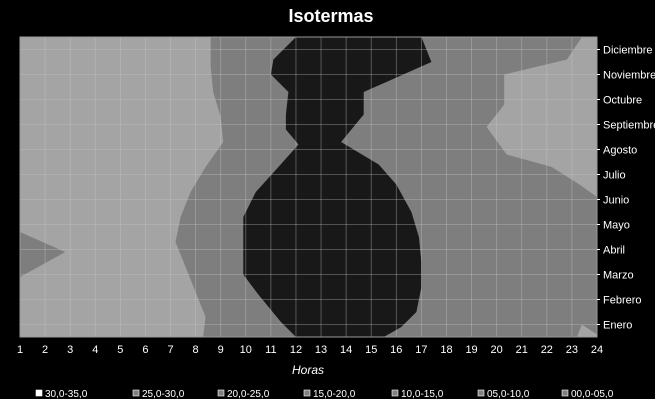 This screenshot has width=655, height=399. I want to click on x-tick-label: 22, so click(547, 350).